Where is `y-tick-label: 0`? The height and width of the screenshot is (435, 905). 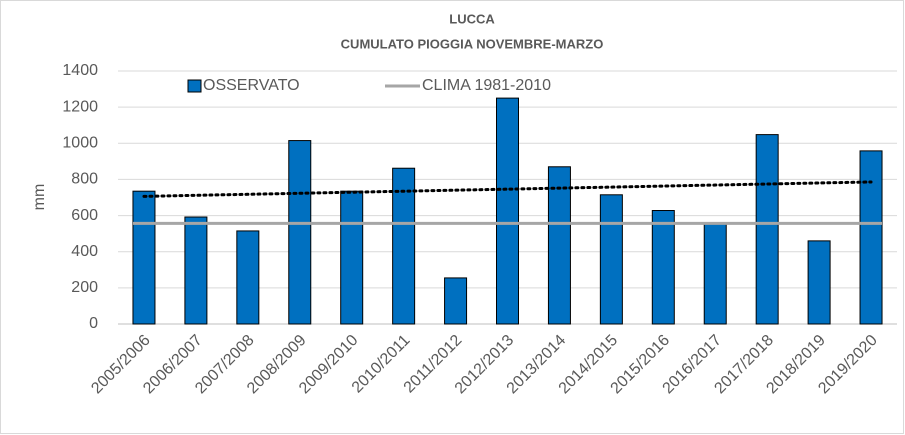 y-tick-label: 0 is located at coordinates (93, 323).